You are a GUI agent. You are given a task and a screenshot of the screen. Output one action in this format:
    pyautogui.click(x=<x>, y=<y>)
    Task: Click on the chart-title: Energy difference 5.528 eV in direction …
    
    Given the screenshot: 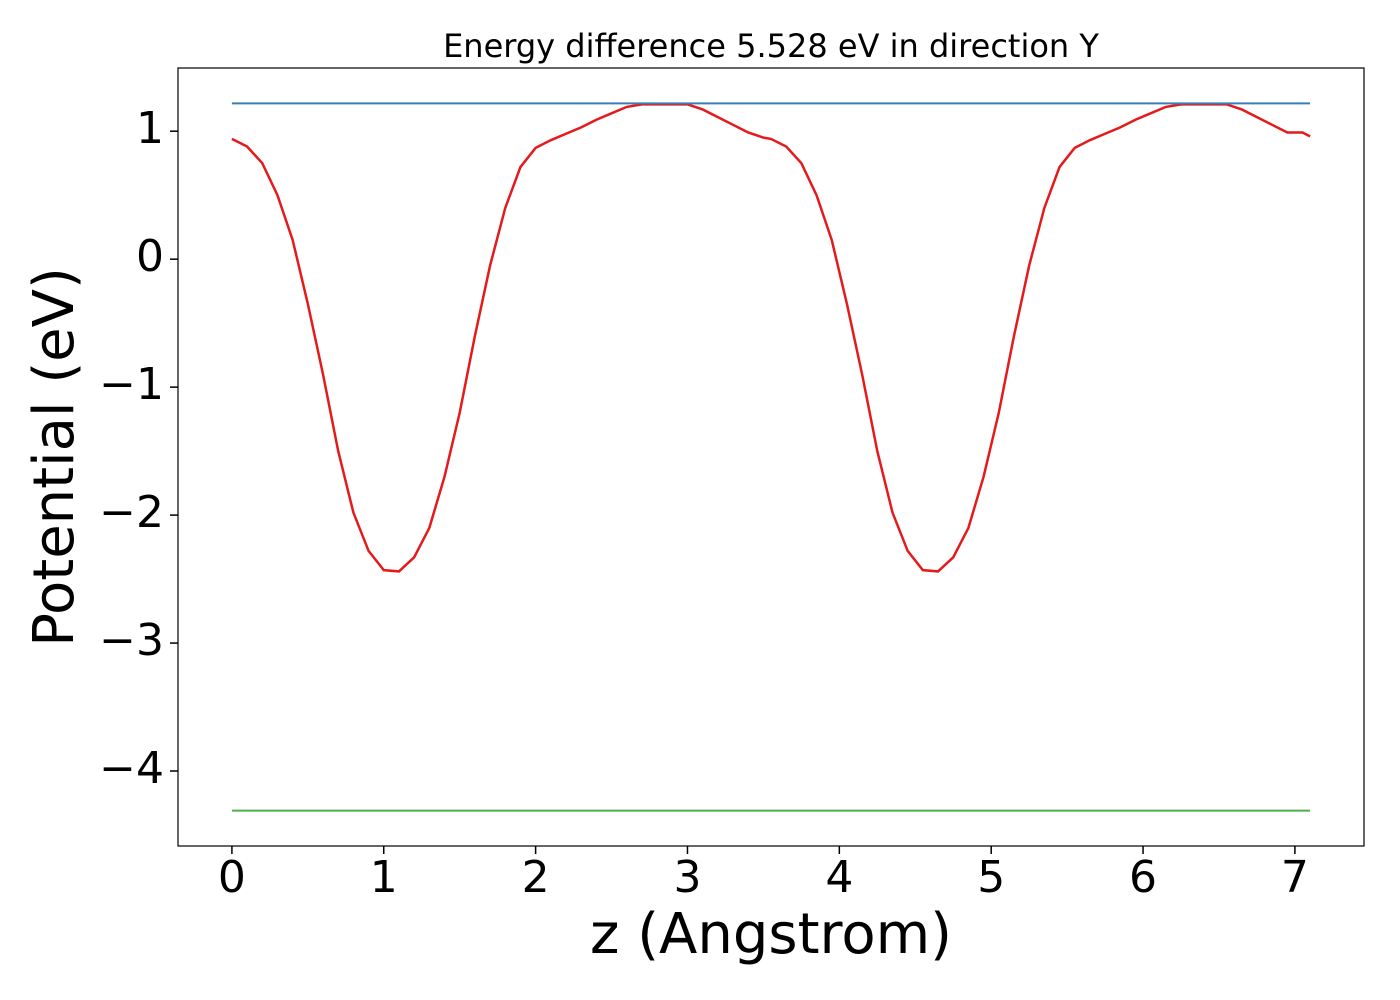 What is the action you would take?
    pyautogui.click(x=771, y=46)
    